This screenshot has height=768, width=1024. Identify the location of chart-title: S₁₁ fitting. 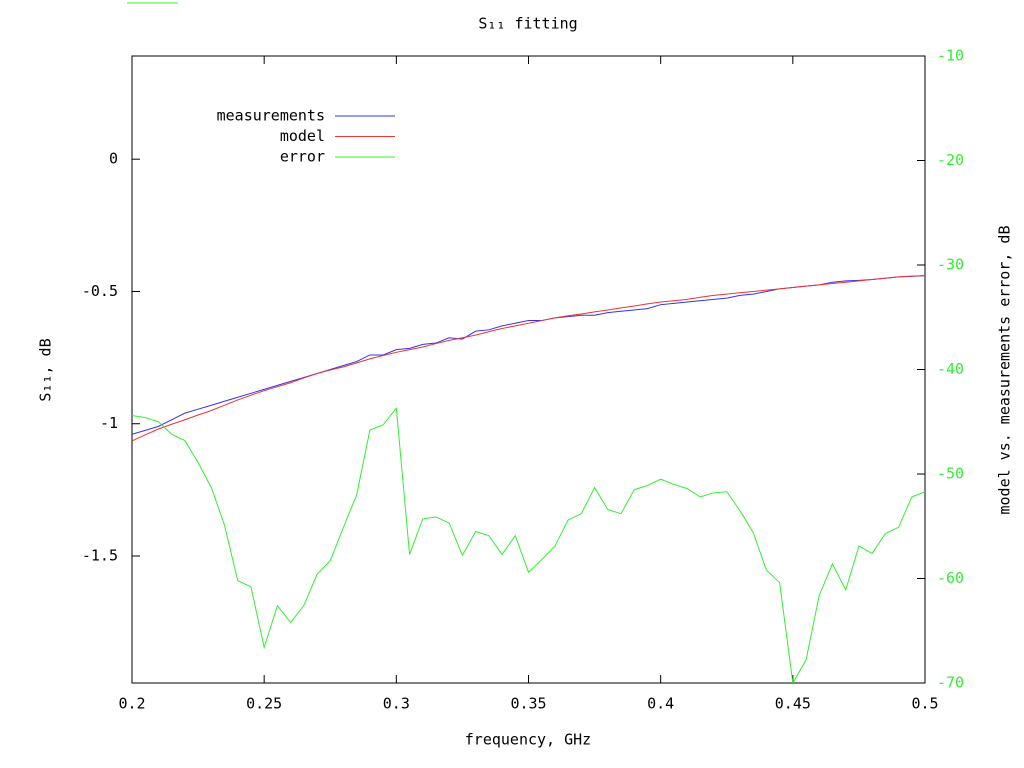
(527, 24).